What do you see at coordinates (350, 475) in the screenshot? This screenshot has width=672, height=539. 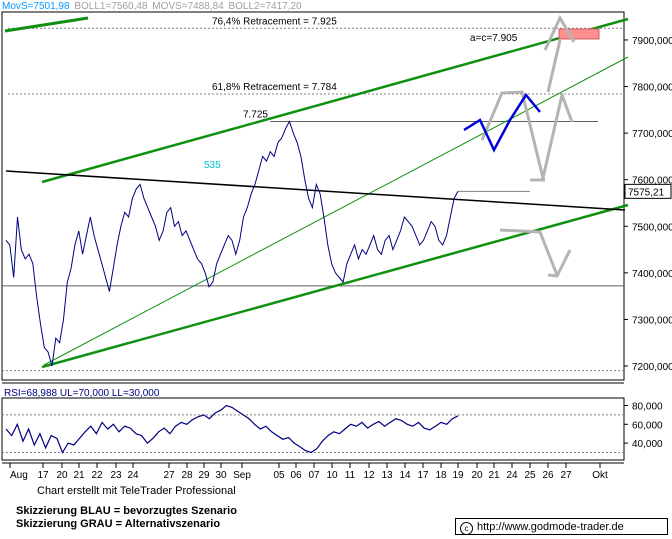 I see `x-tick-label: 11` at bounding box center [350, 475].